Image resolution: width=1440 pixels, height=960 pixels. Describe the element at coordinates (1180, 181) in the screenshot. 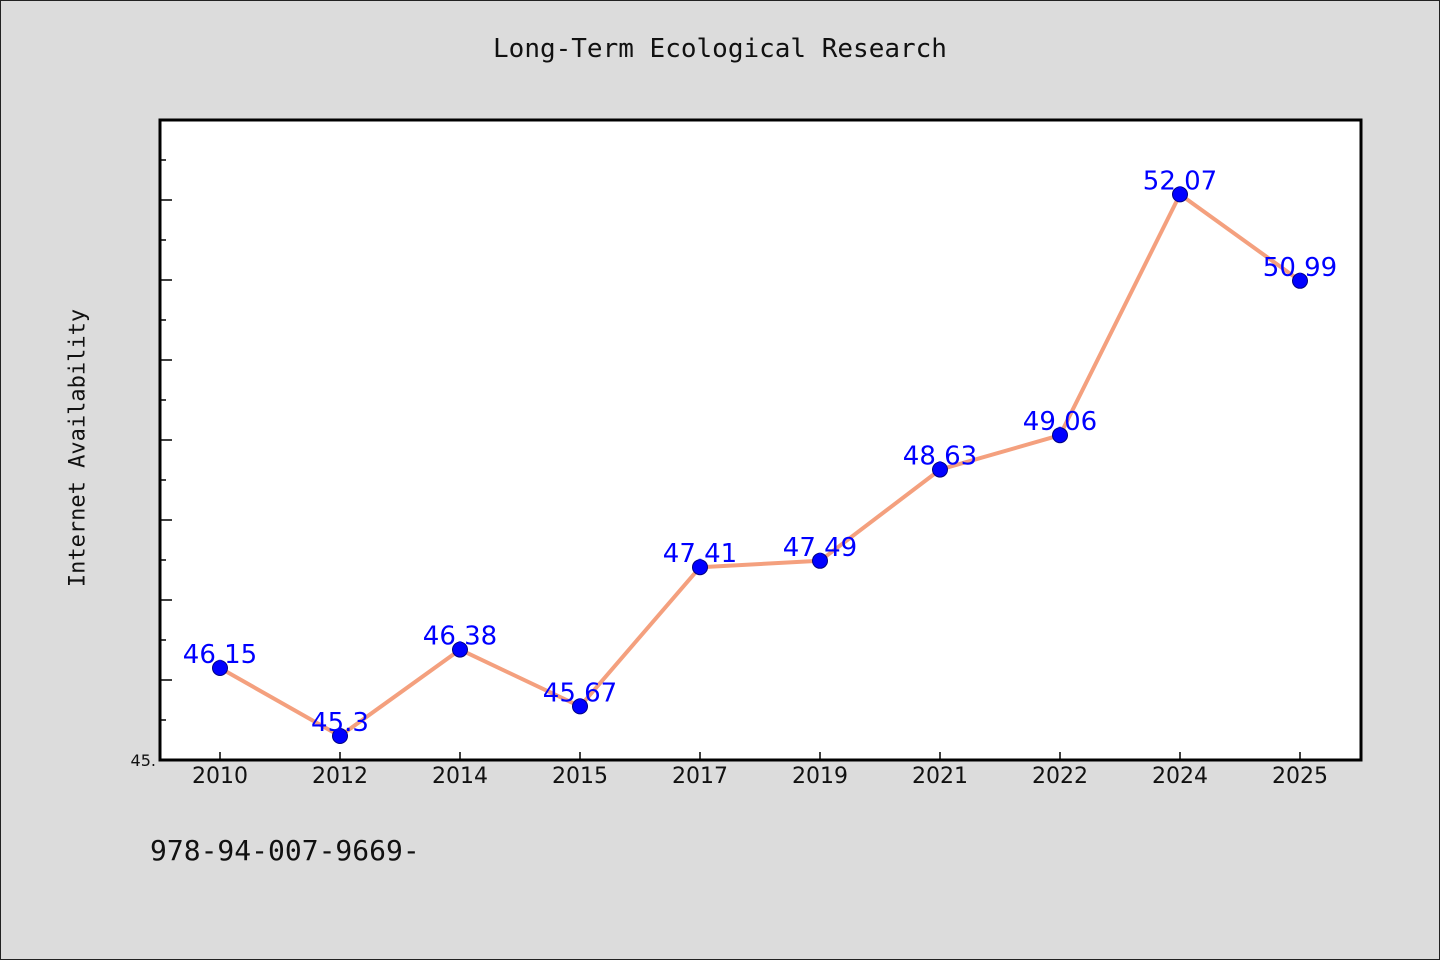

I see `data-label: 52.07` at that location.